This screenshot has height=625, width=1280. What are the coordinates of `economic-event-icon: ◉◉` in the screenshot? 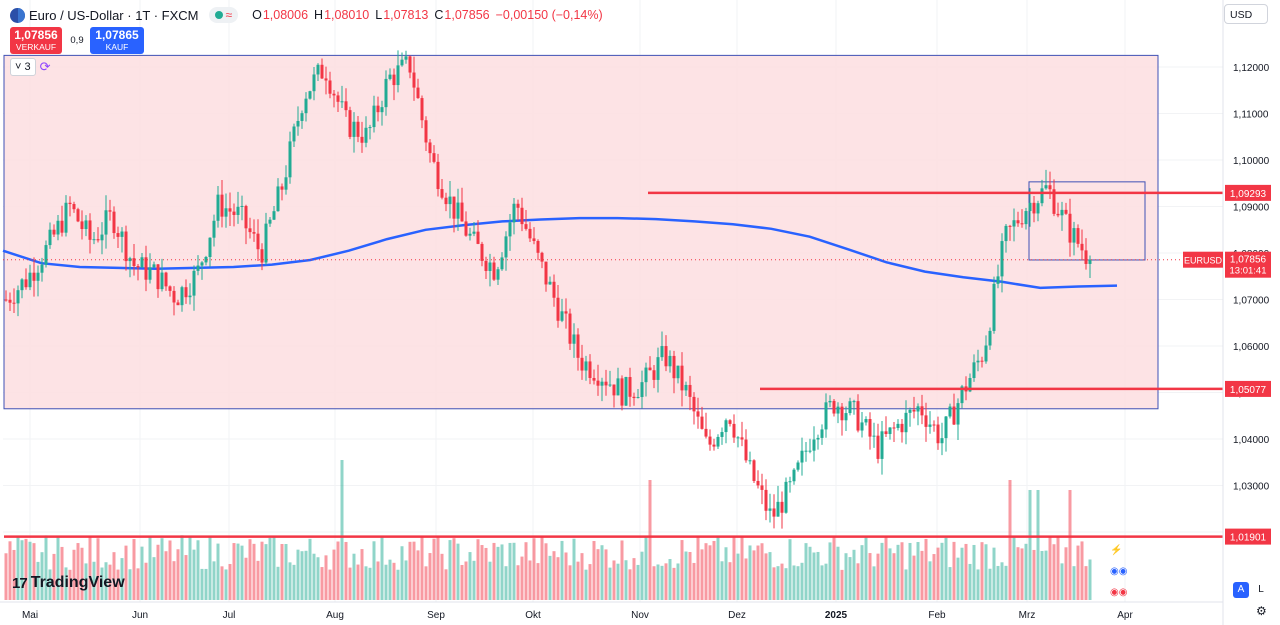 It's located at (1119, 571).